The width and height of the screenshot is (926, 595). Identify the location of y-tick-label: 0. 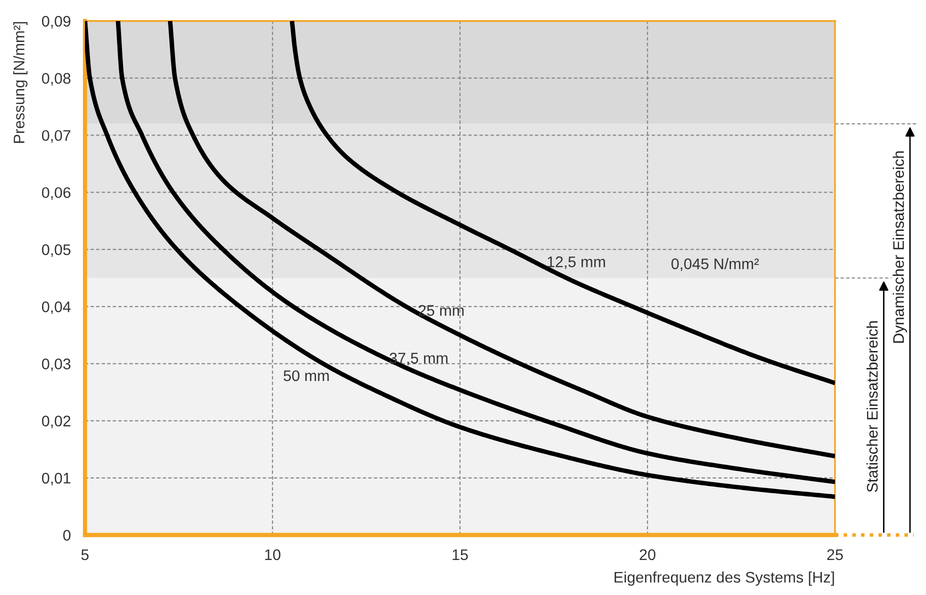
(67, 535).